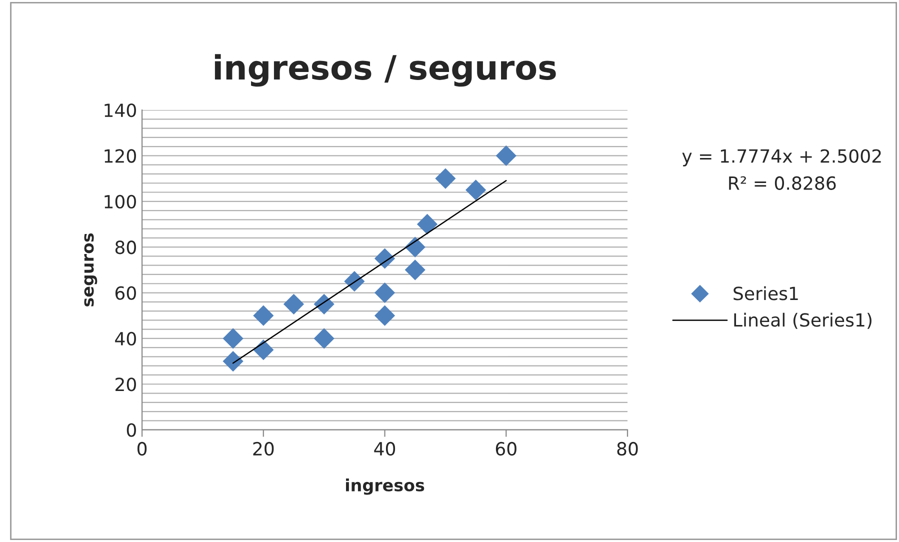  Describe the element at coordinates (766, 293) in the screenshot. I see `legend-label: Series1` at that location.